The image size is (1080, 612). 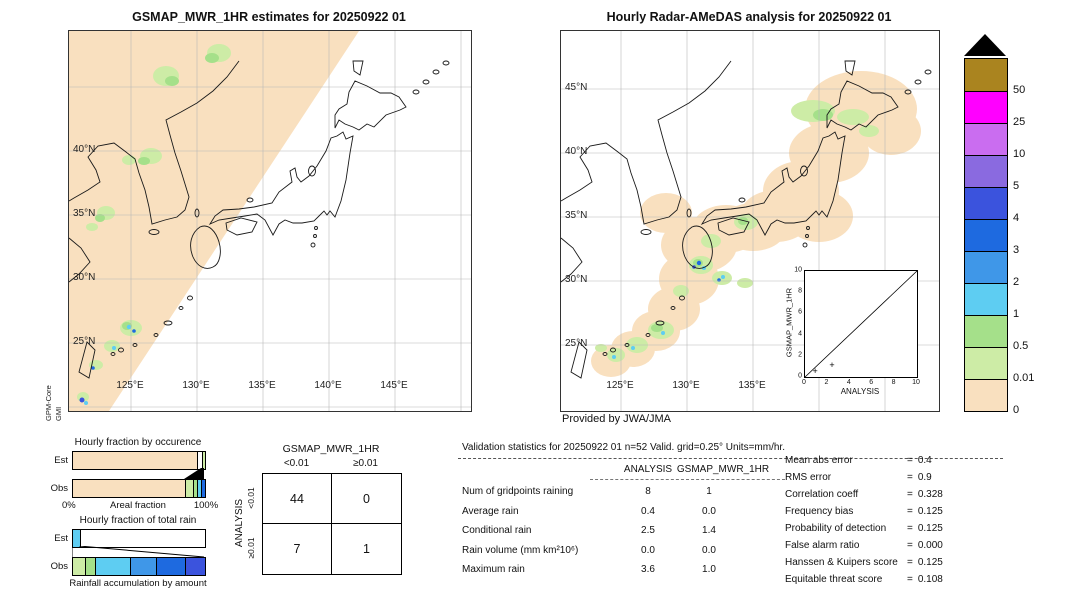 What do you see at coordinates (798, 270) in the screenshot?
I see `inset-y-tick: 10` at bounding box center [798, 270].